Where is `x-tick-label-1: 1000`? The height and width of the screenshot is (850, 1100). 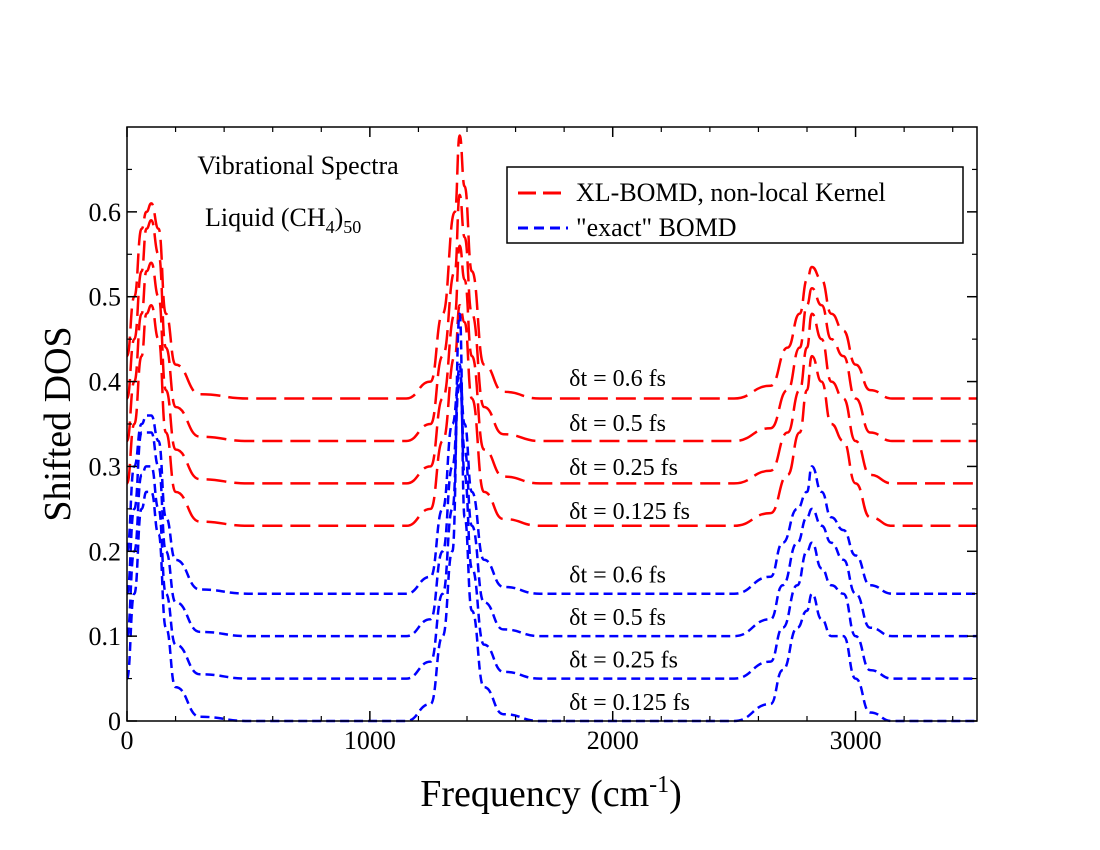
x-tick-label-1: 1000 is located at coordinates (370, 740).